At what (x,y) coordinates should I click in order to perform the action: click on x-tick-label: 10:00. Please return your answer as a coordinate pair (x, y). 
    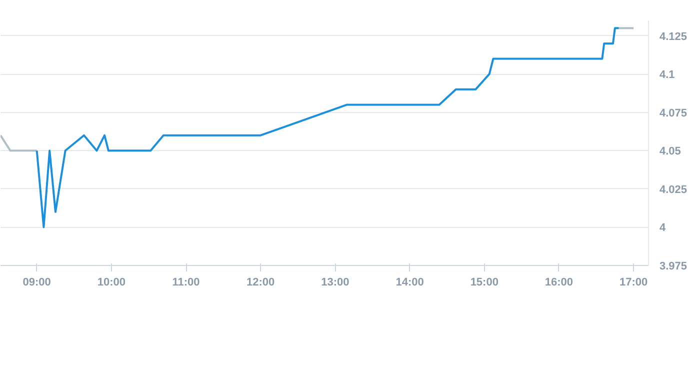
    Looking at the image, I should click on (111, 282).